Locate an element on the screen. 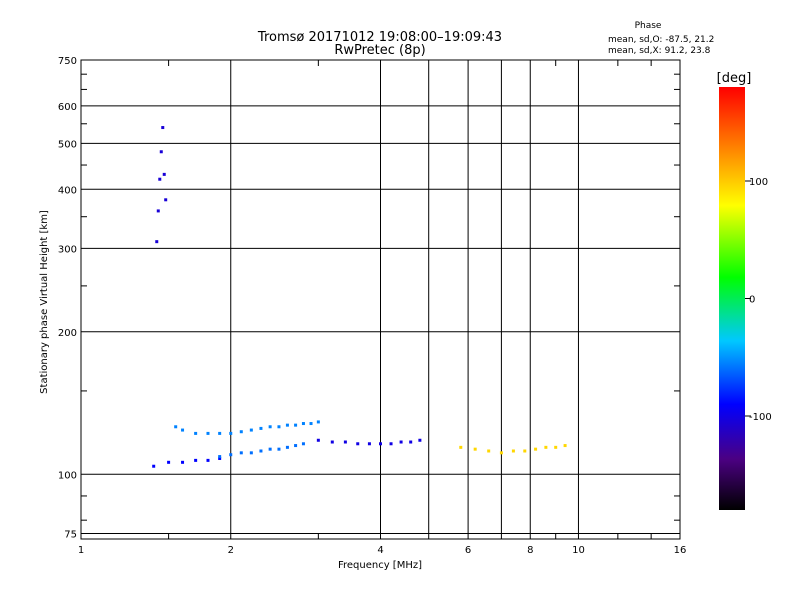 The image size is (800, 604). x-tick-label: 2 is located at coordinates (231, 550).